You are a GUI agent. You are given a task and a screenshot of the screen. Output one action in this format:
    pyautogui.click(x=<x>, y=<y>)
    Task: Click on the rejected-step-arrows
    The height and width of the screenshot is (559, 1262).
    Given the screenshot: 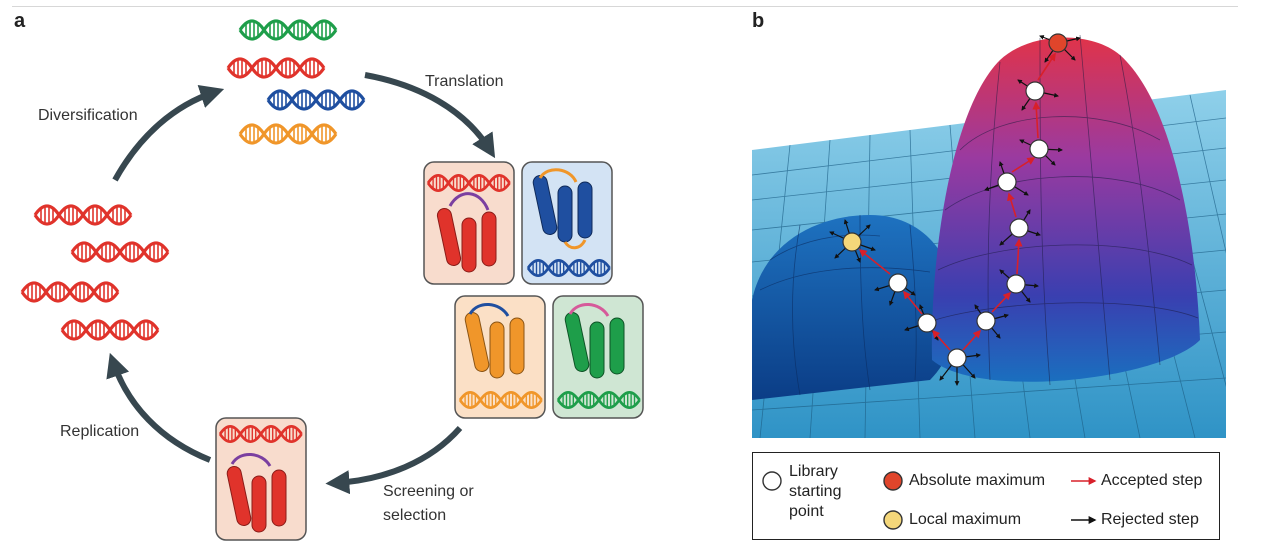 What is the action you would take?
    pyautogui.click(x=955, y=210)
    